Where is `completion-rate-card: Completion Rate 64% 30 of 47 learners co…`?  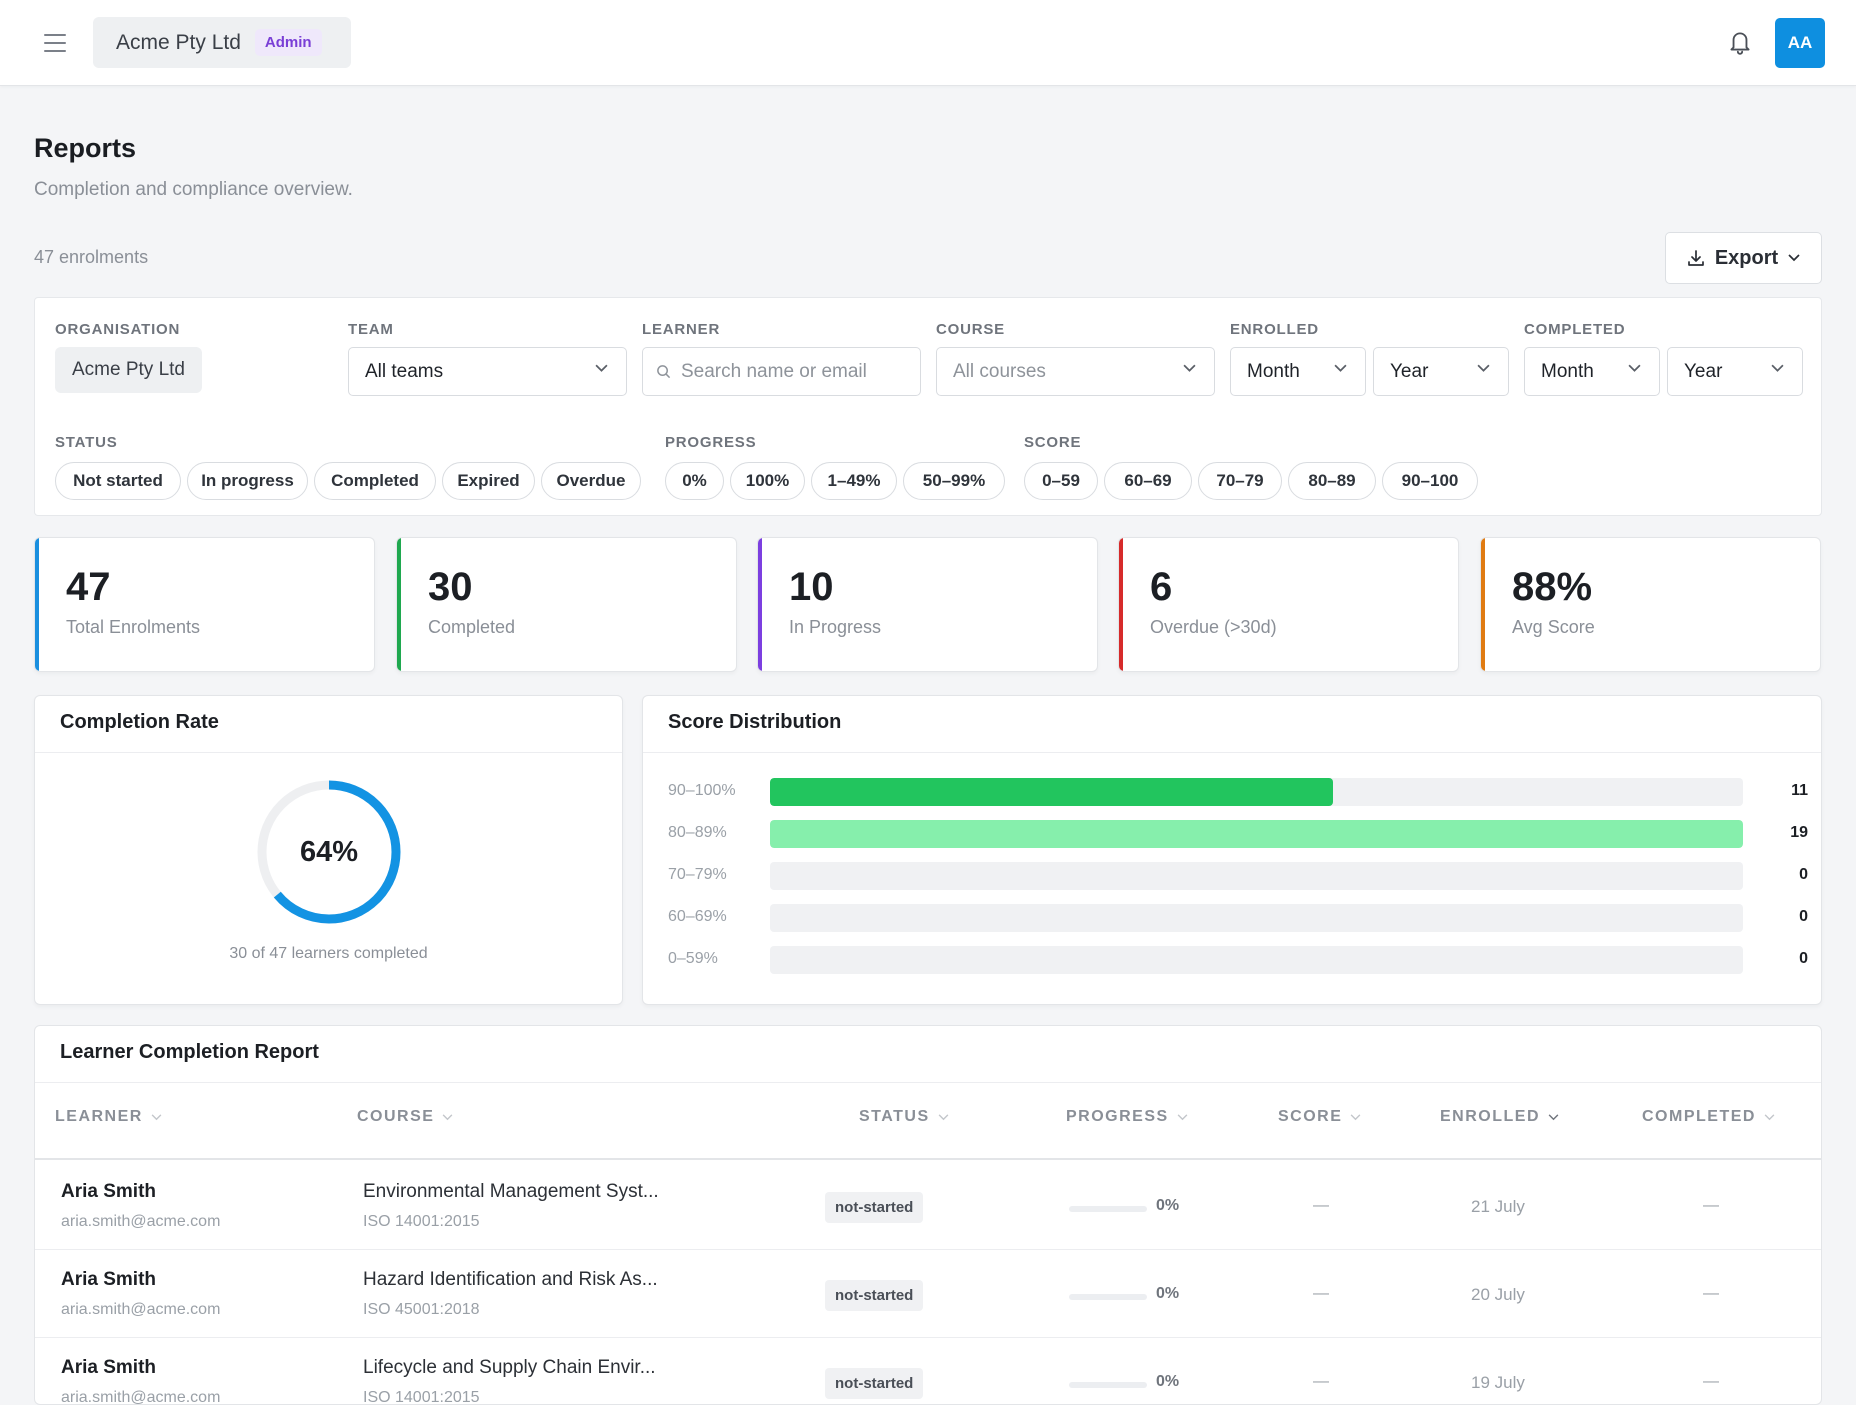 completion-rate-card: Completion Rate 64% 30 of 47 learners co… is located at coordinates (328, 850).